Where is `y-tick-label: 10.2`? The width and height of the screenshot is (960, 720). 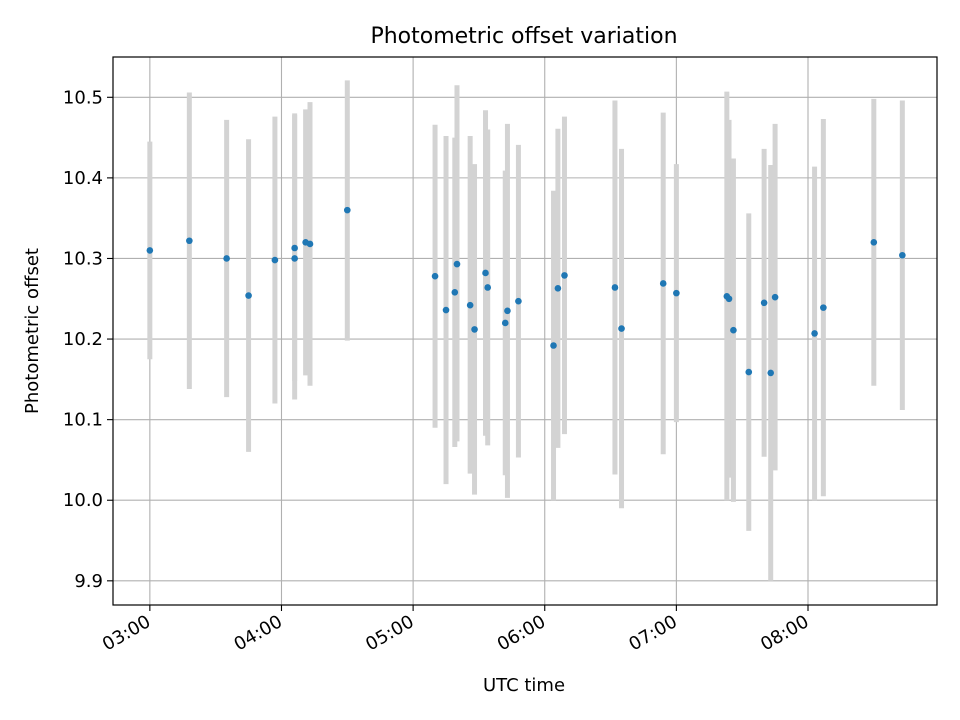 y-tick-label: 10.2 is located at coordinates (83, 339).